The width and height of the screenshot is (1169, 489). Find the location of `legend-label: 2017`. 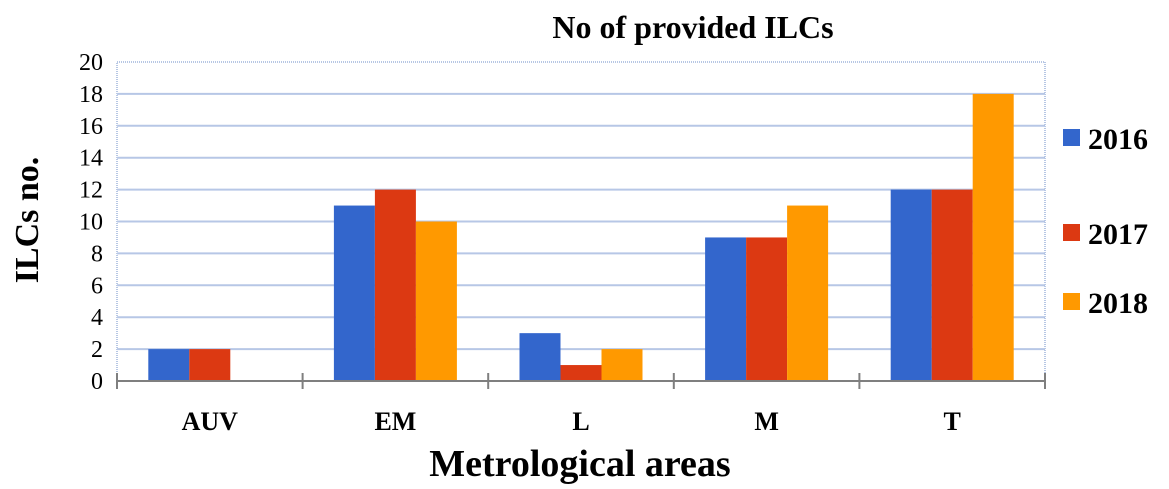

legend-label: 2017 is located at coordinates (1118, 234).